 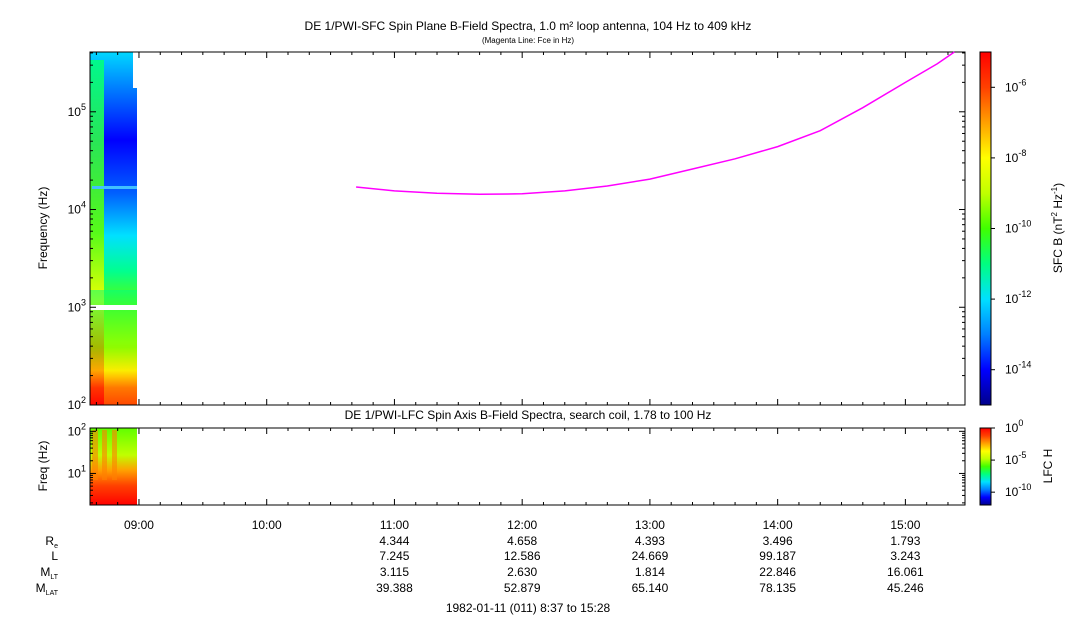 What do you see at coordinates (267, 525) in the screenshot?
I see `time-tick-label: 10:00` at bounding box center [267, 525].